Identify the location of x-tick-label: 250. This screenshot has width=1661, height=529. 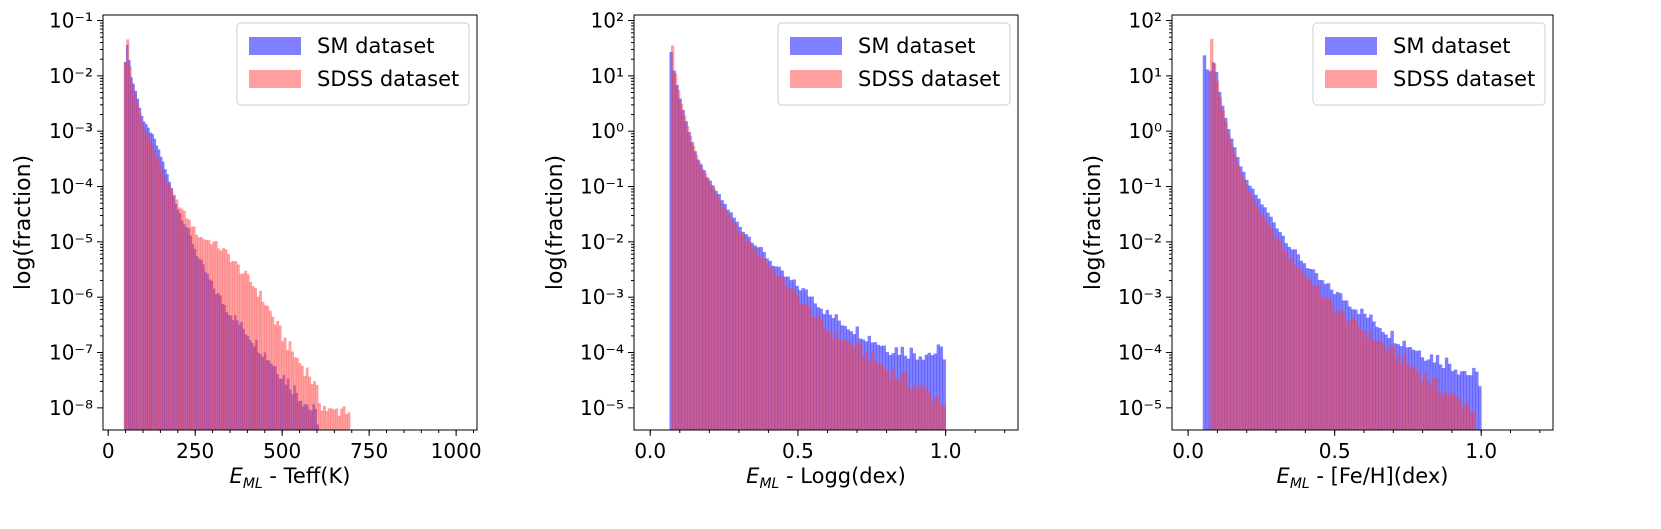
(195, 451).